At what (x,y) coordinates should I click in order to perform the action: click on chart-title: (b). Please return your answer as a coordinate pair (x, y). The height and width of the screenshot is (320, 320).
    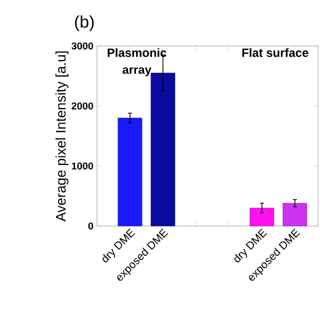
    Looking at the image, I should click on (84, 23).